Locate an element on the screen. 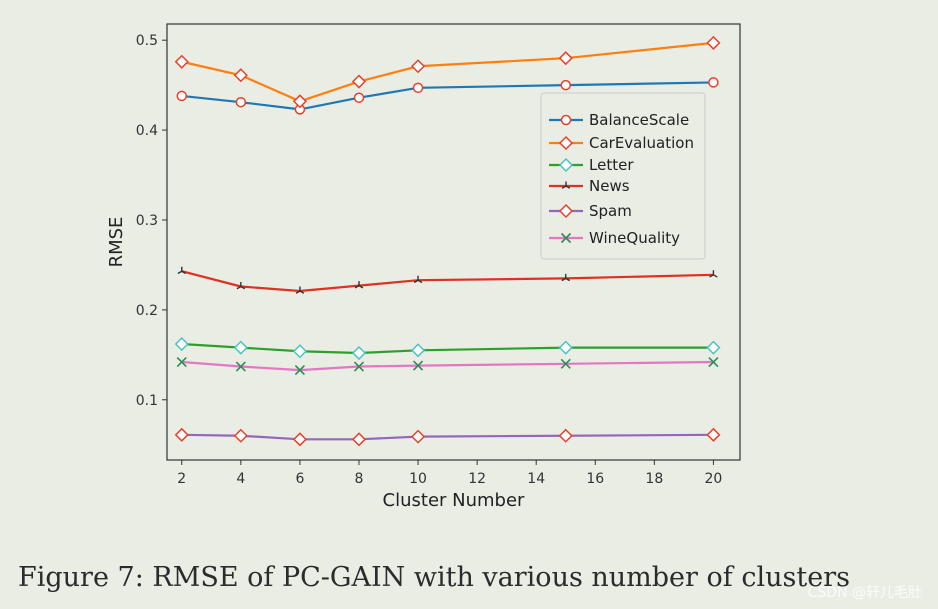 The image size is (938, 609). legend-entry-letter: Letter is located at coordinates (591, 165).